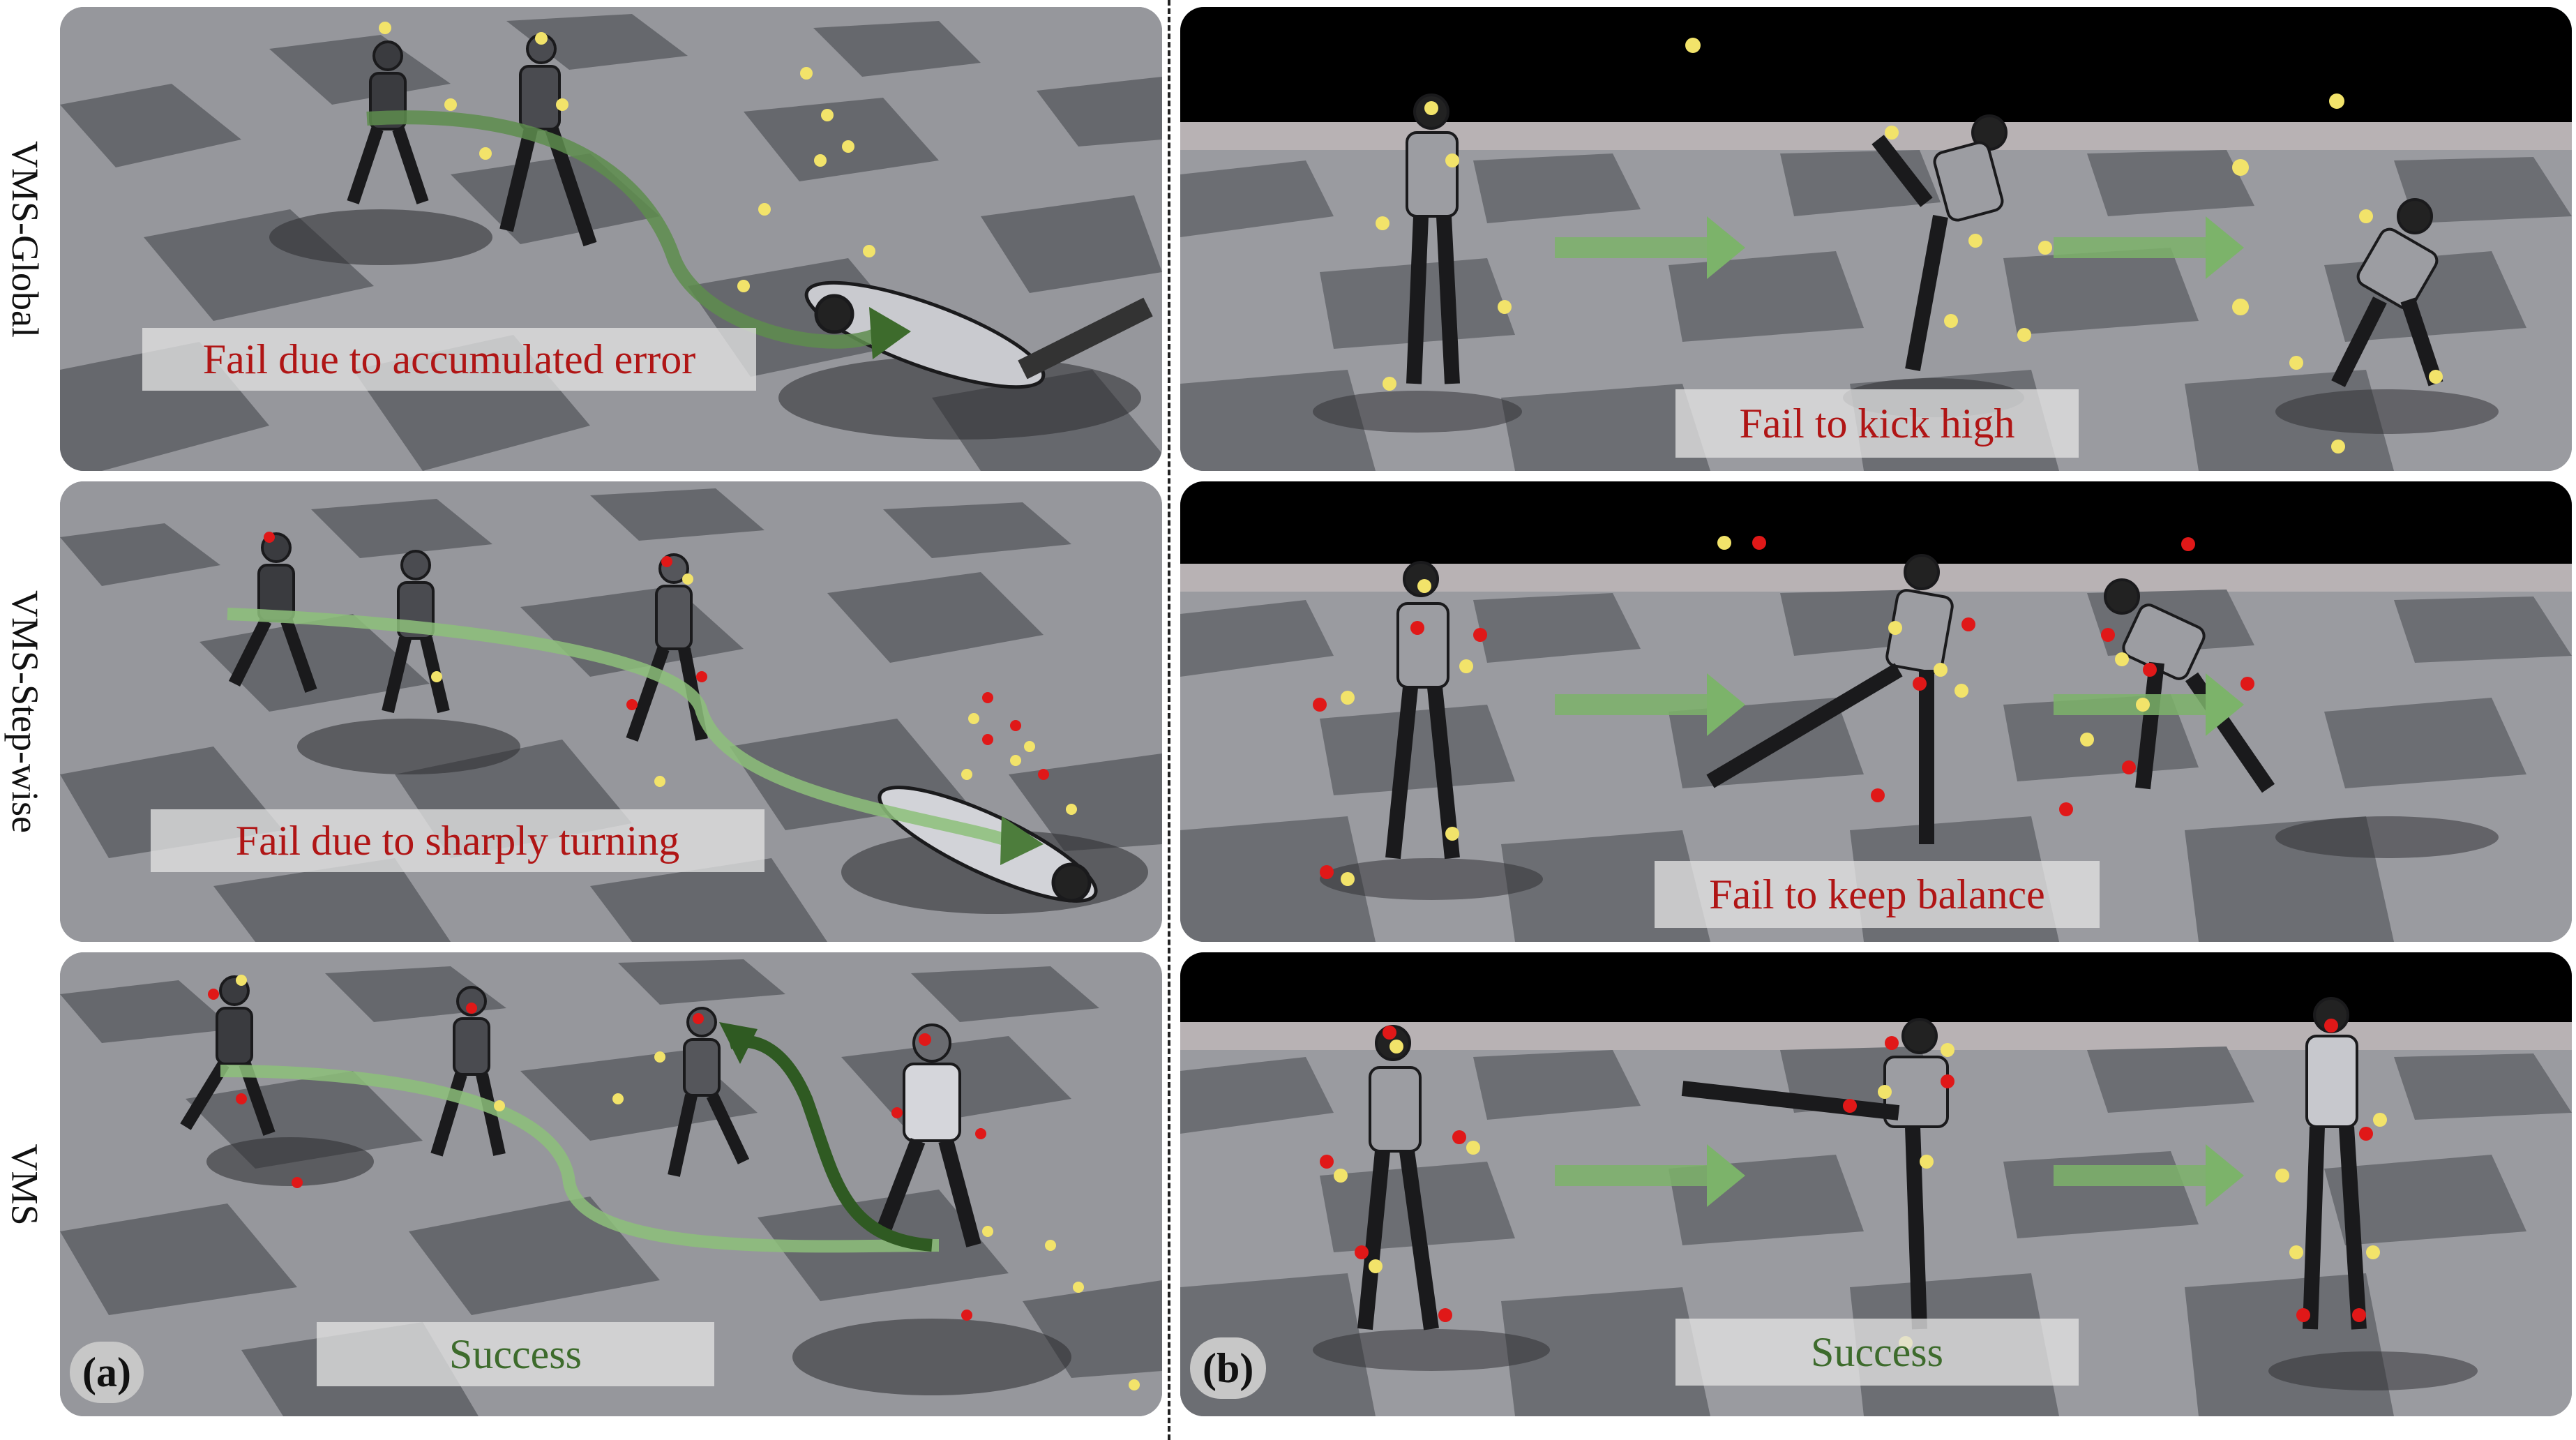 This screenshot has width=2576, height=1440. I want to click on panel-a-vms: Success (a), so click(611, 1184).